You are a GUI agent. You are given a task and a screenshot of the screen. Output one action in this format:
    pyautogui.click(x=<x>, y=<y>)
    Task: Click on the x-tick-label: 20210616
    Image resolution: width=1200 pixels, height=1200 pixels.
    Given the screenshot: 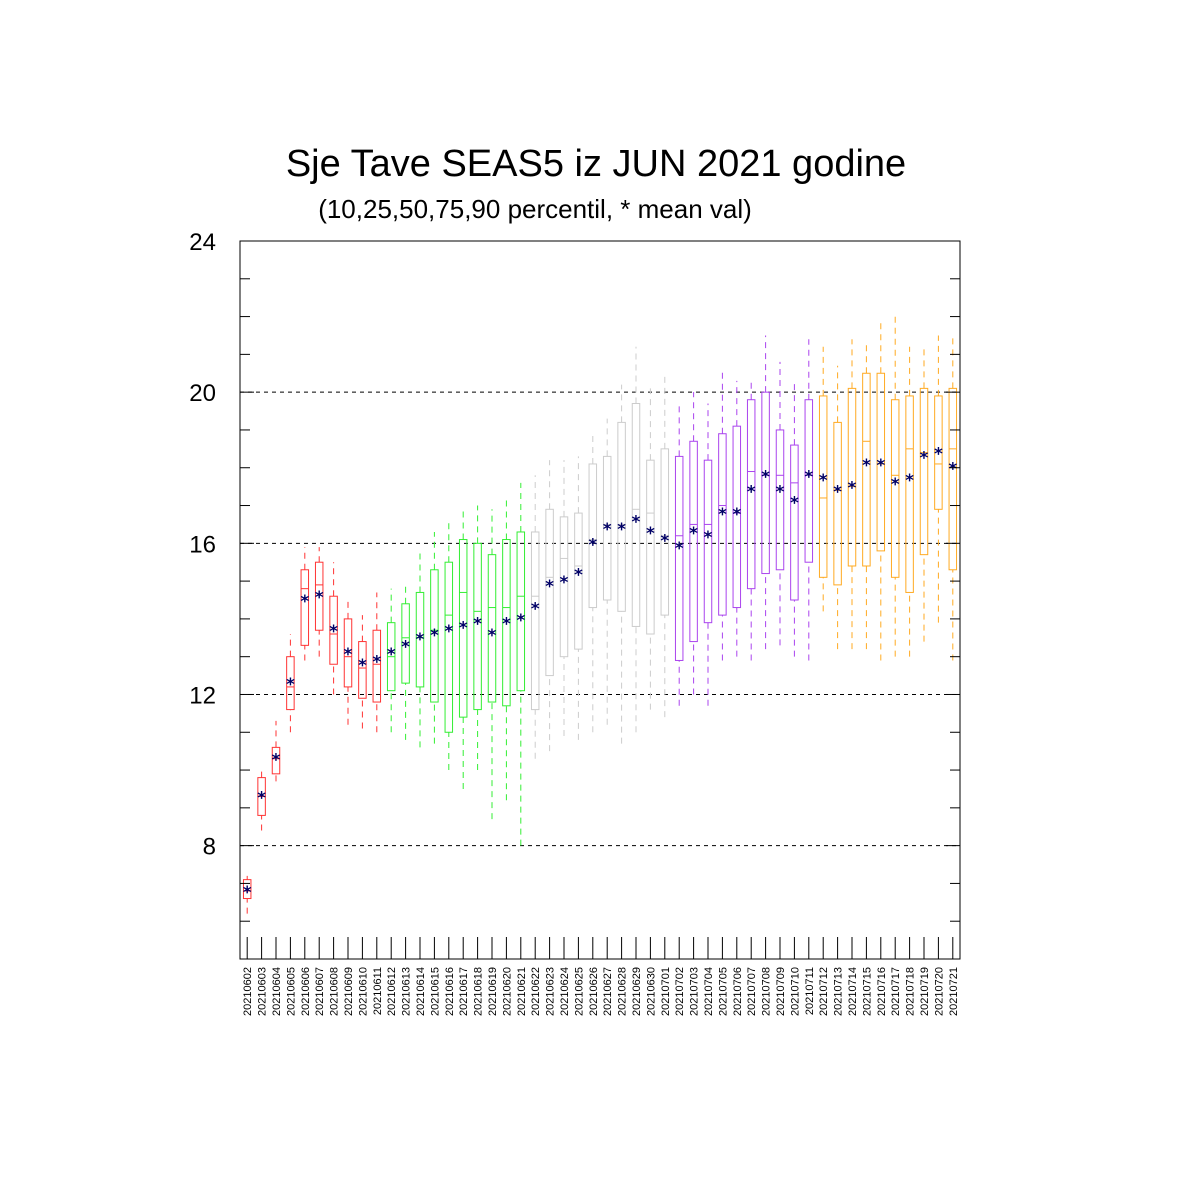 What is the action you would take?
    pyautogui.click(x=450, y=991)
    